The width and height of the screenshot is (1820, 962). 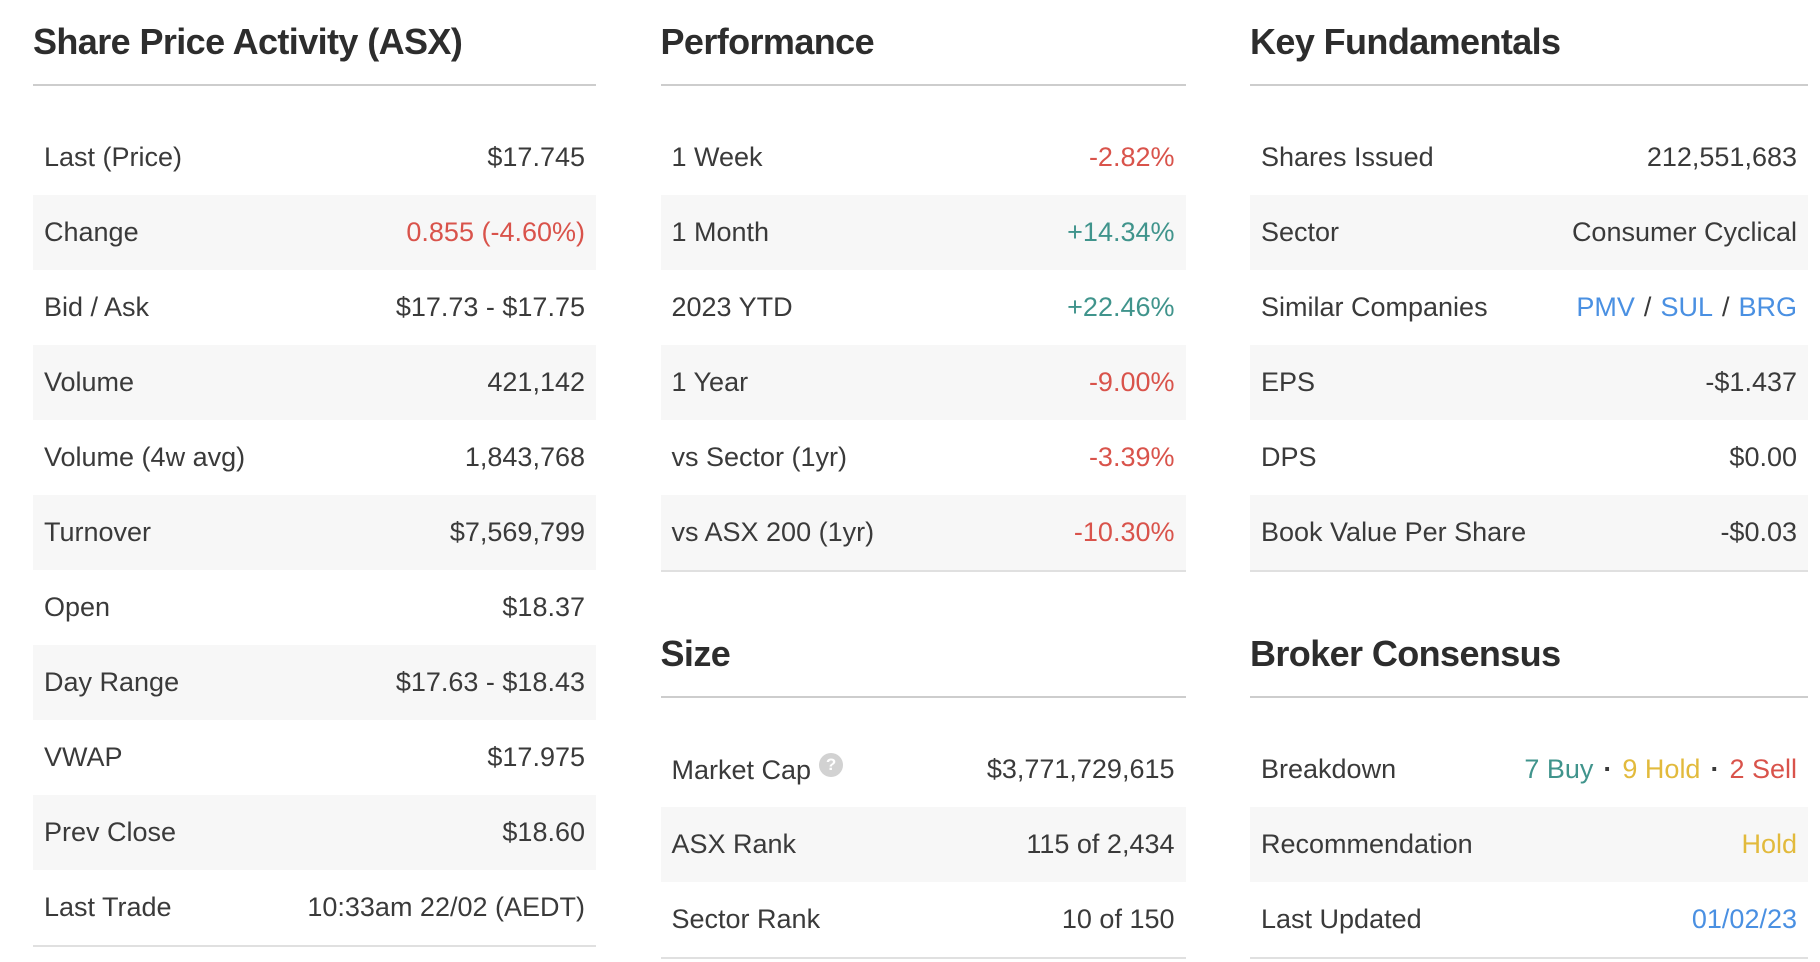 I want to click on table-row: 1 Week -2.82%, so click(x=923, y=157).